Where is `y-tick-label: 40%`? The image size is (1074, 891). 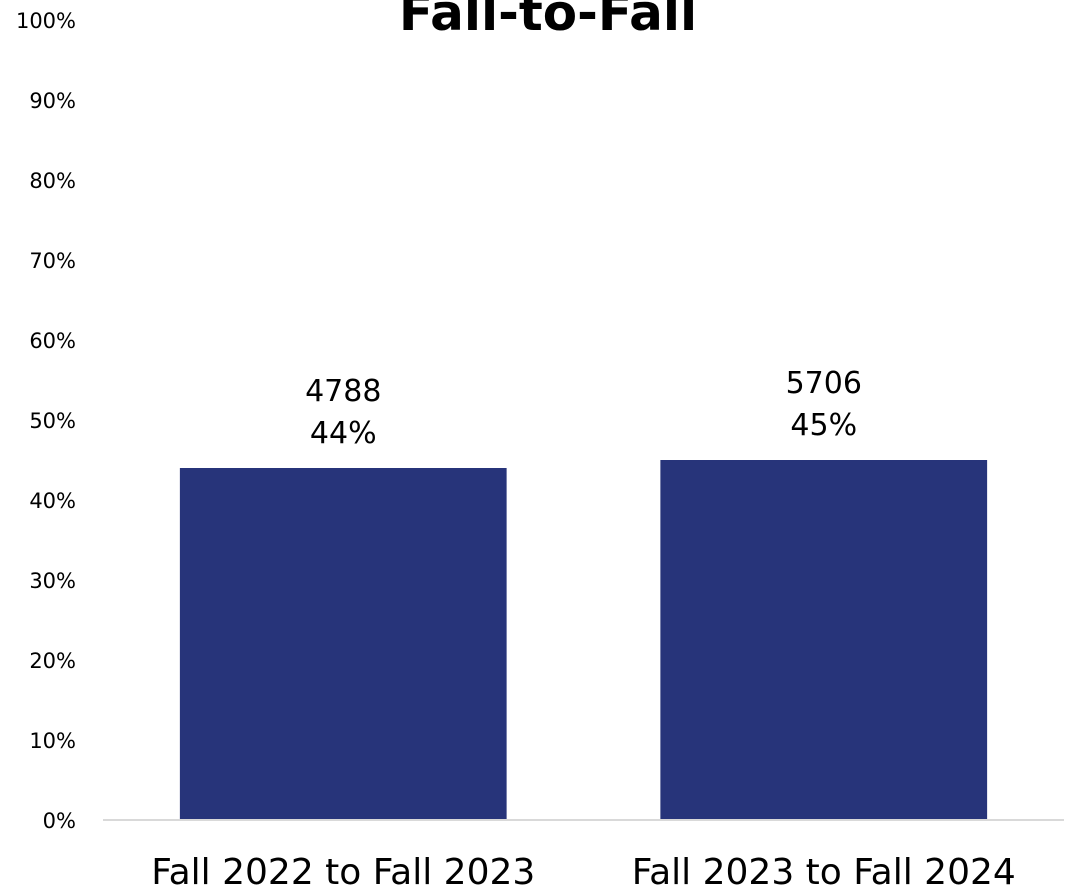
y-tick-label: 40% is located at coordinates (52, 501).